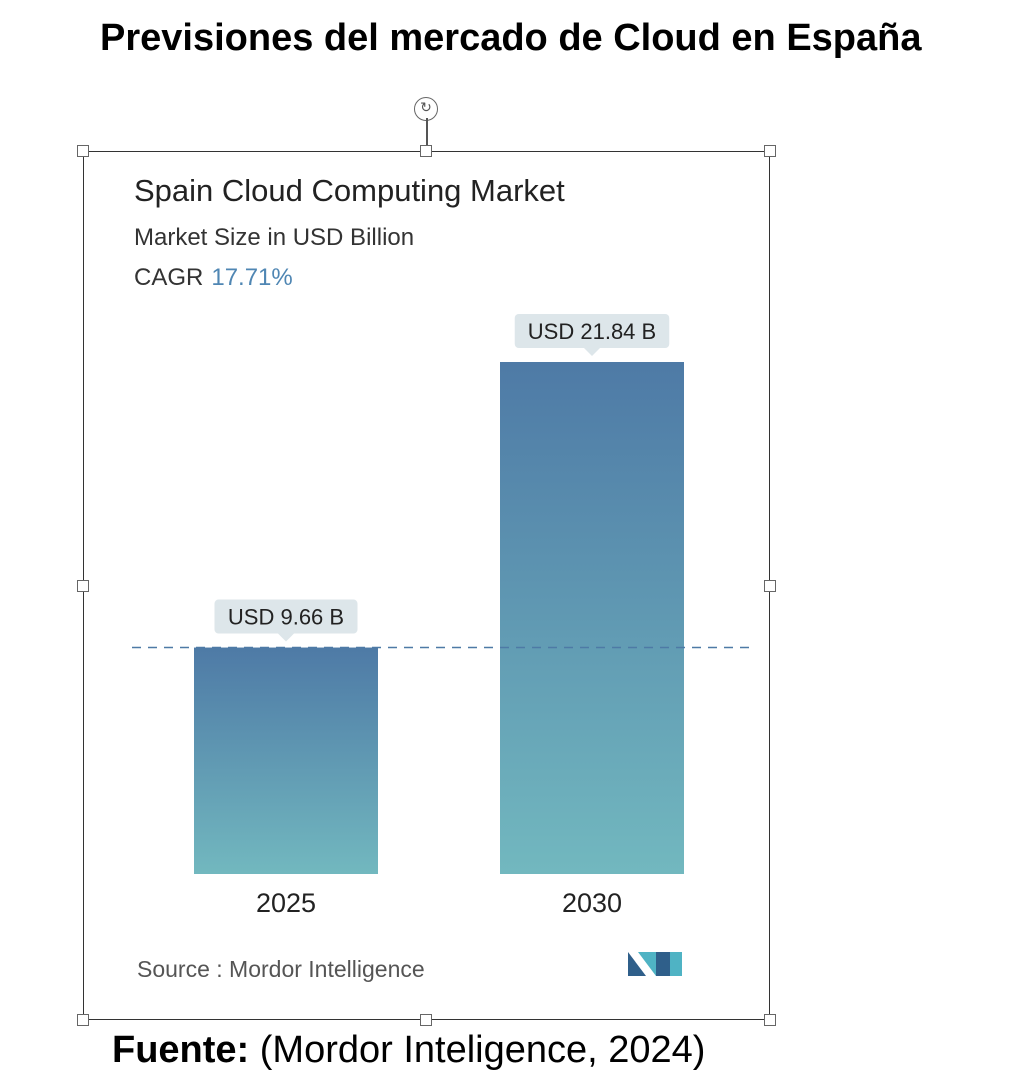  I want to click on resize-handle-middle-right, so click(770, 586).